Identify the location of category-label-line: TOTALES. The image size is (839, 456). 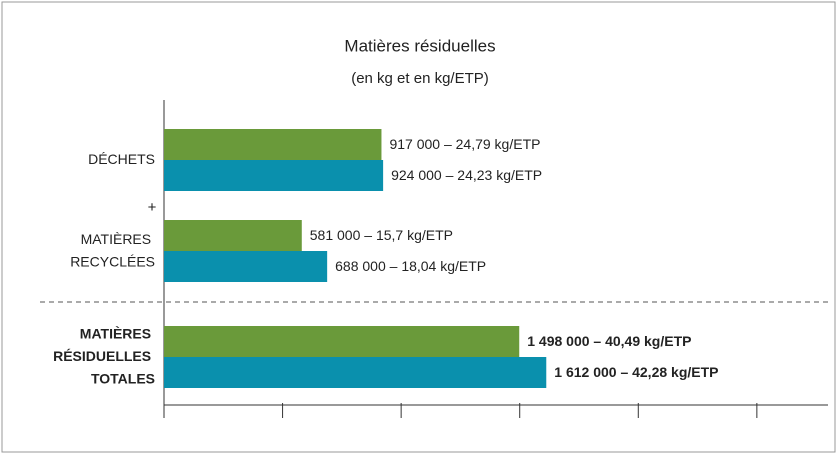
(123, 378).